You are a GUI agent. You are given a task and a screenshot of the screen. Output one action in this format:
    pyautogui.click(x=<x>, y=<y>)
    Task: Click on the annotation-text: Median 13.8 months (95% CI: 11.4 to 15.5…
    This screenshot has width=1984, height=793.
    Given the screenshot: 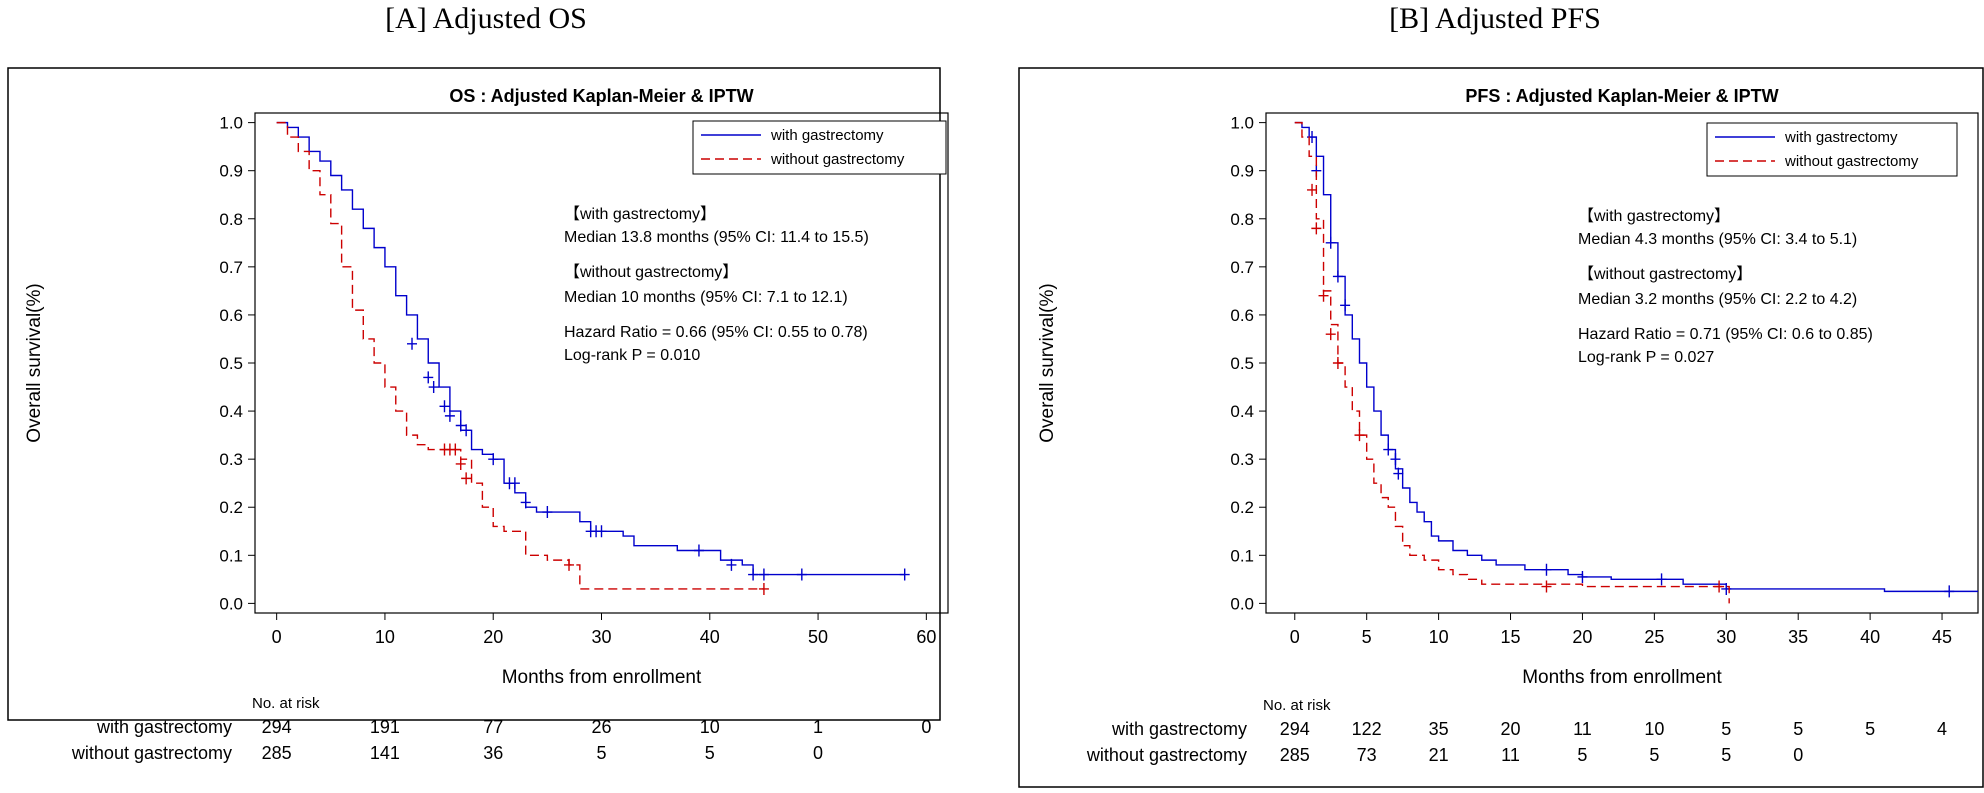 What is the action you would take?
    pyautogui.click(x=716, y=237)
    